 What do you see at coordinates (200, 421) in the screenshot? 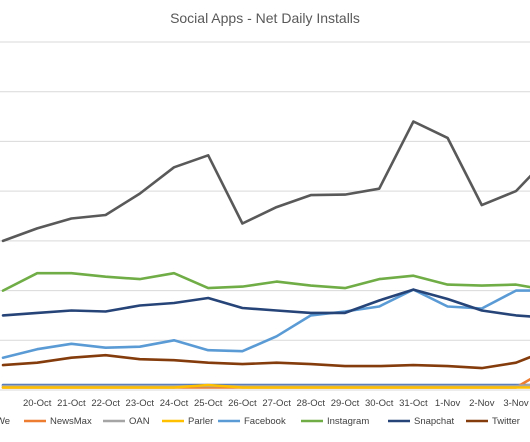
I see `legend-label: Parler` at bounding box center [200, 421].